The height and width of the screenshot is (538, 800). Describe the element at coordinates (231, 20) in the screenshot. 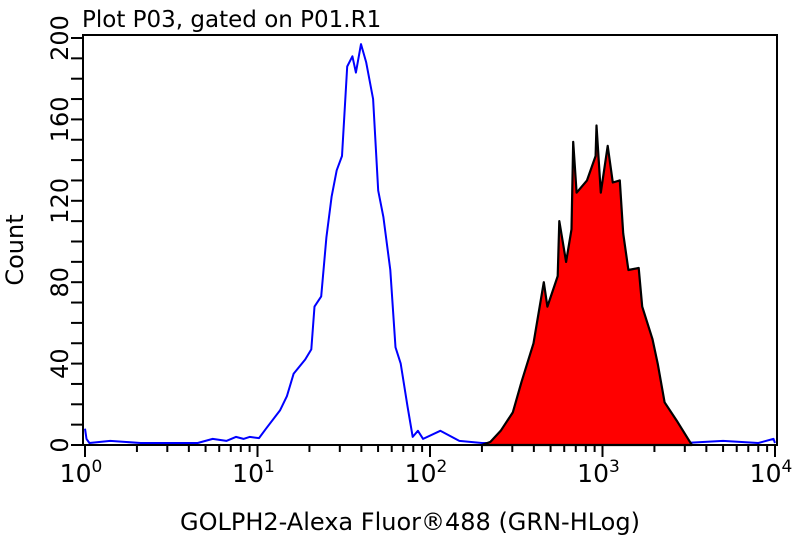

I see `chart-title: Plot P03, gated on P01.R1` at that location.